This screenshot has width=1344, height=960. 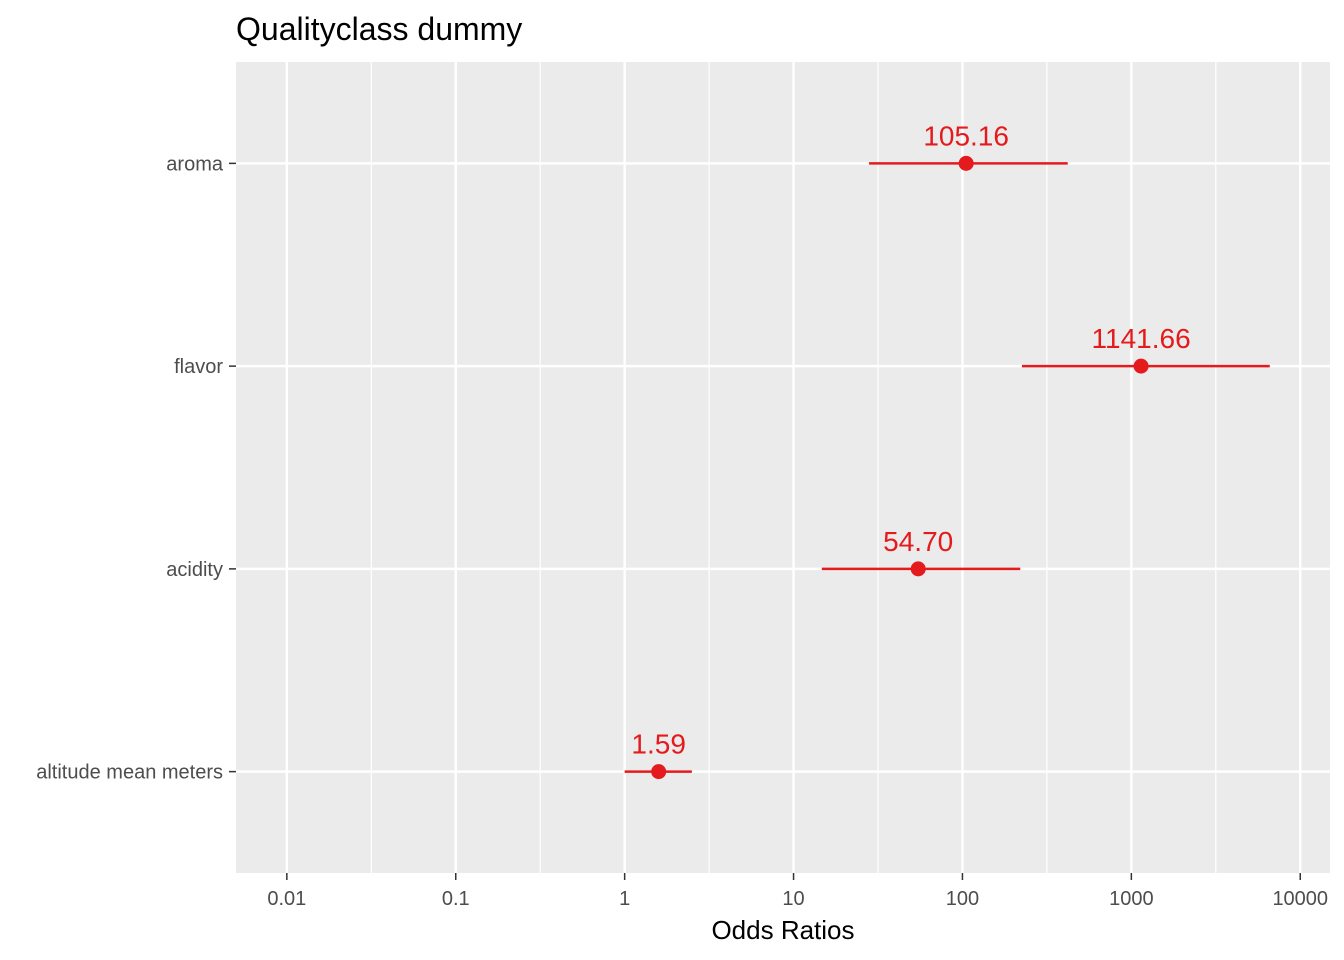 What do you see at coordinates (1131, 899) in the screenshot?
I see `x-tick-label: 1000` at bounding box center [1131, 899].